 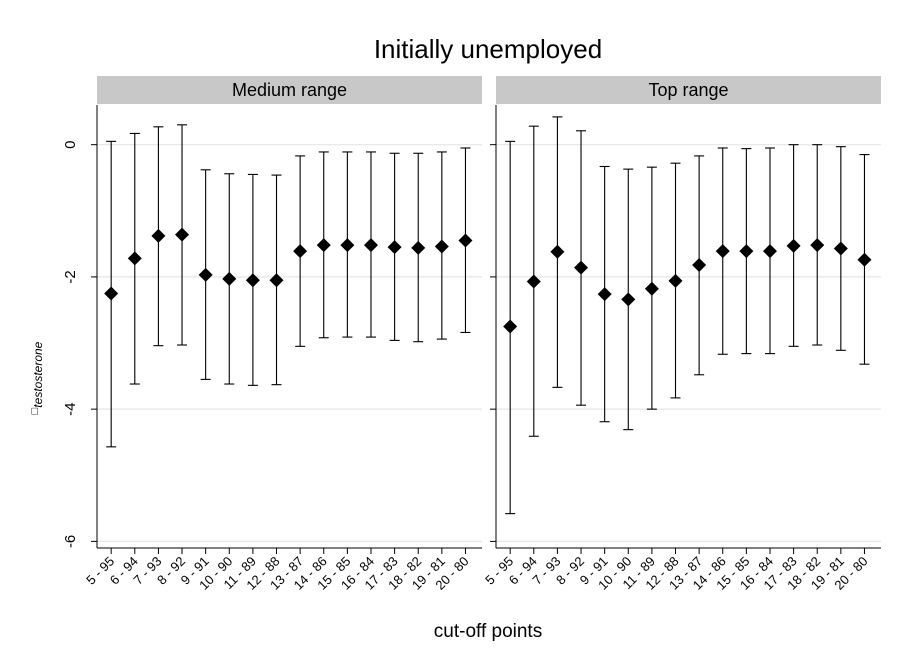 I want to click on svg-text: □testosterone, so click(x=37, y=377).